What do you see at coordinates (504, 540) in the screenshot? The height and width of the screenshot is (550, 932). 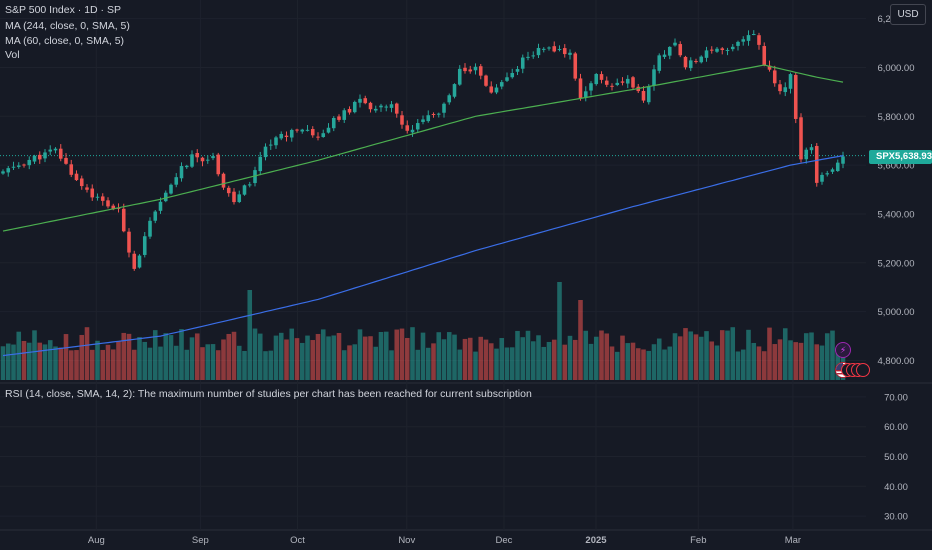 I see `time-tick-label: Dec` at bounding box center [504, 540].